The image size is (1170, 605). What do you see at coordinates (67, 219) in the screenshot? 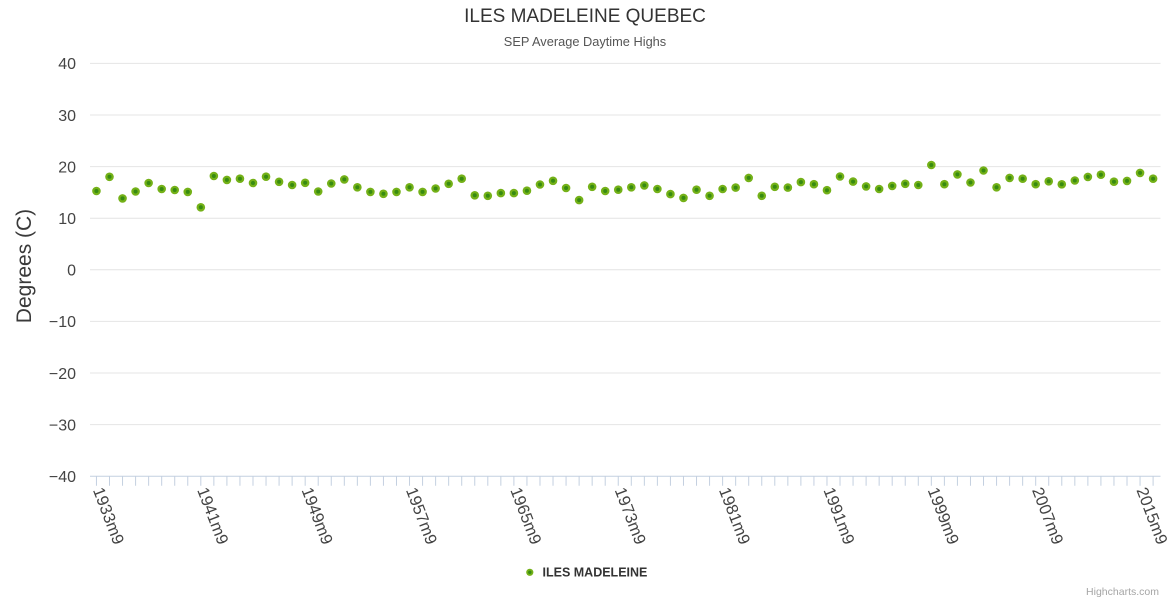
I see `svg-text: 10` at bounding box center [67, 219].